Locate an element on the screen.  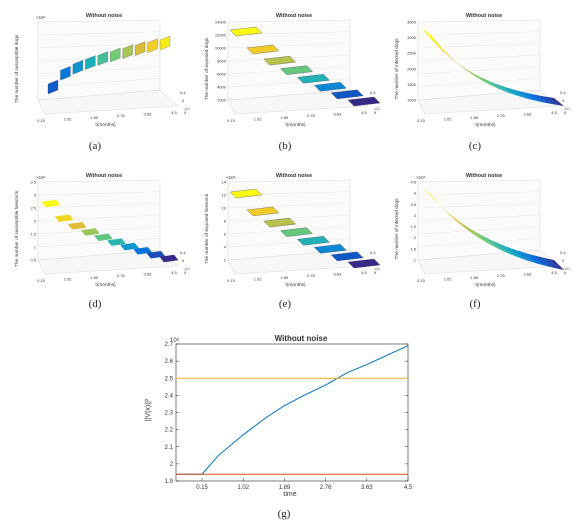
plot-area is located at coordinates (292, 412).